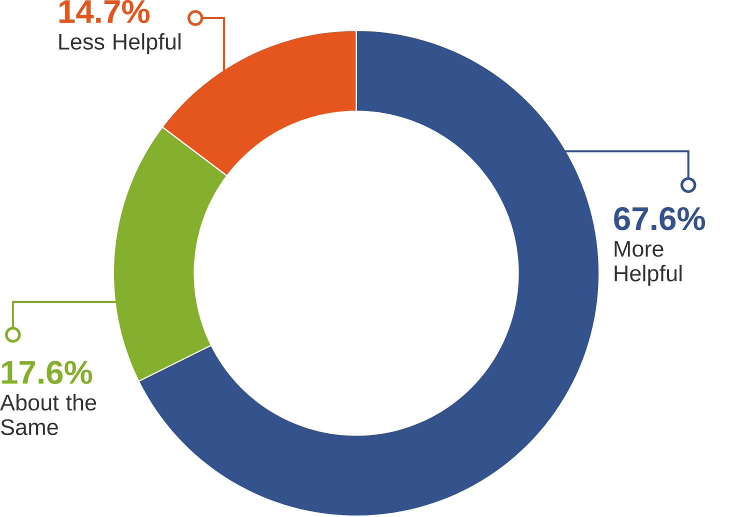 Image resolution: width=740 pixels, height=517 pixels. What do you see at coordinates (648, 263) in the screenshot?
I see `slice-label: More Helpful` at bounding box center [648, 263].